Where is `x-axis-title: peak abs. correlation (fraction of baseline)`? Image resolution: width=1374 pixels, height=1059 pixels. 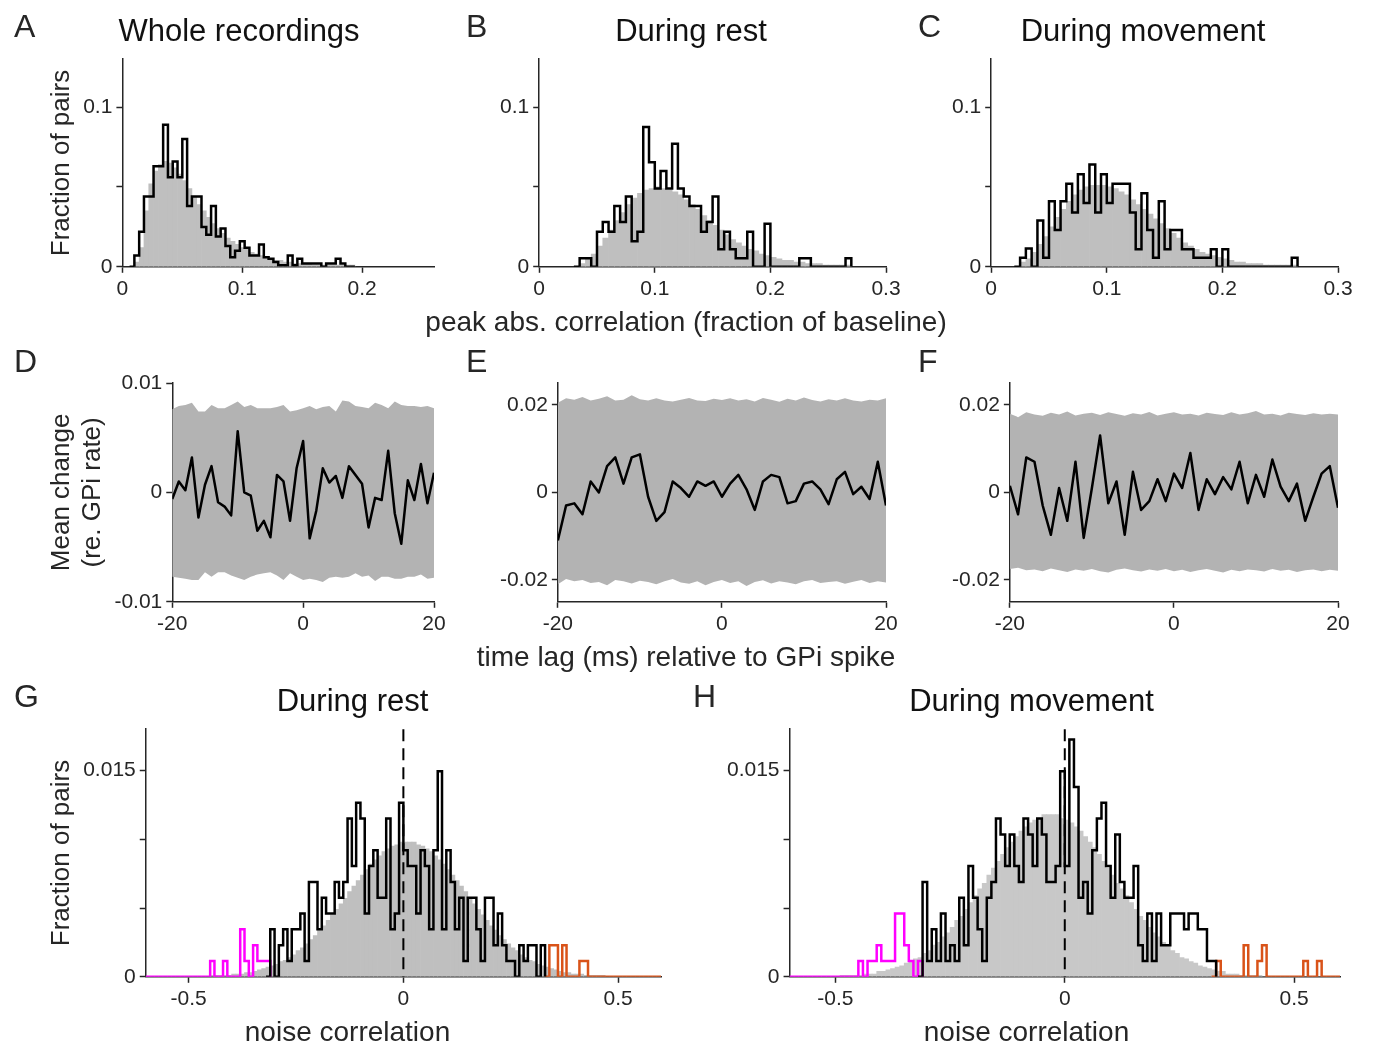
x-axis-title: peak abs. correlation (fraction of baseline) is located at coordinates (686, 322).